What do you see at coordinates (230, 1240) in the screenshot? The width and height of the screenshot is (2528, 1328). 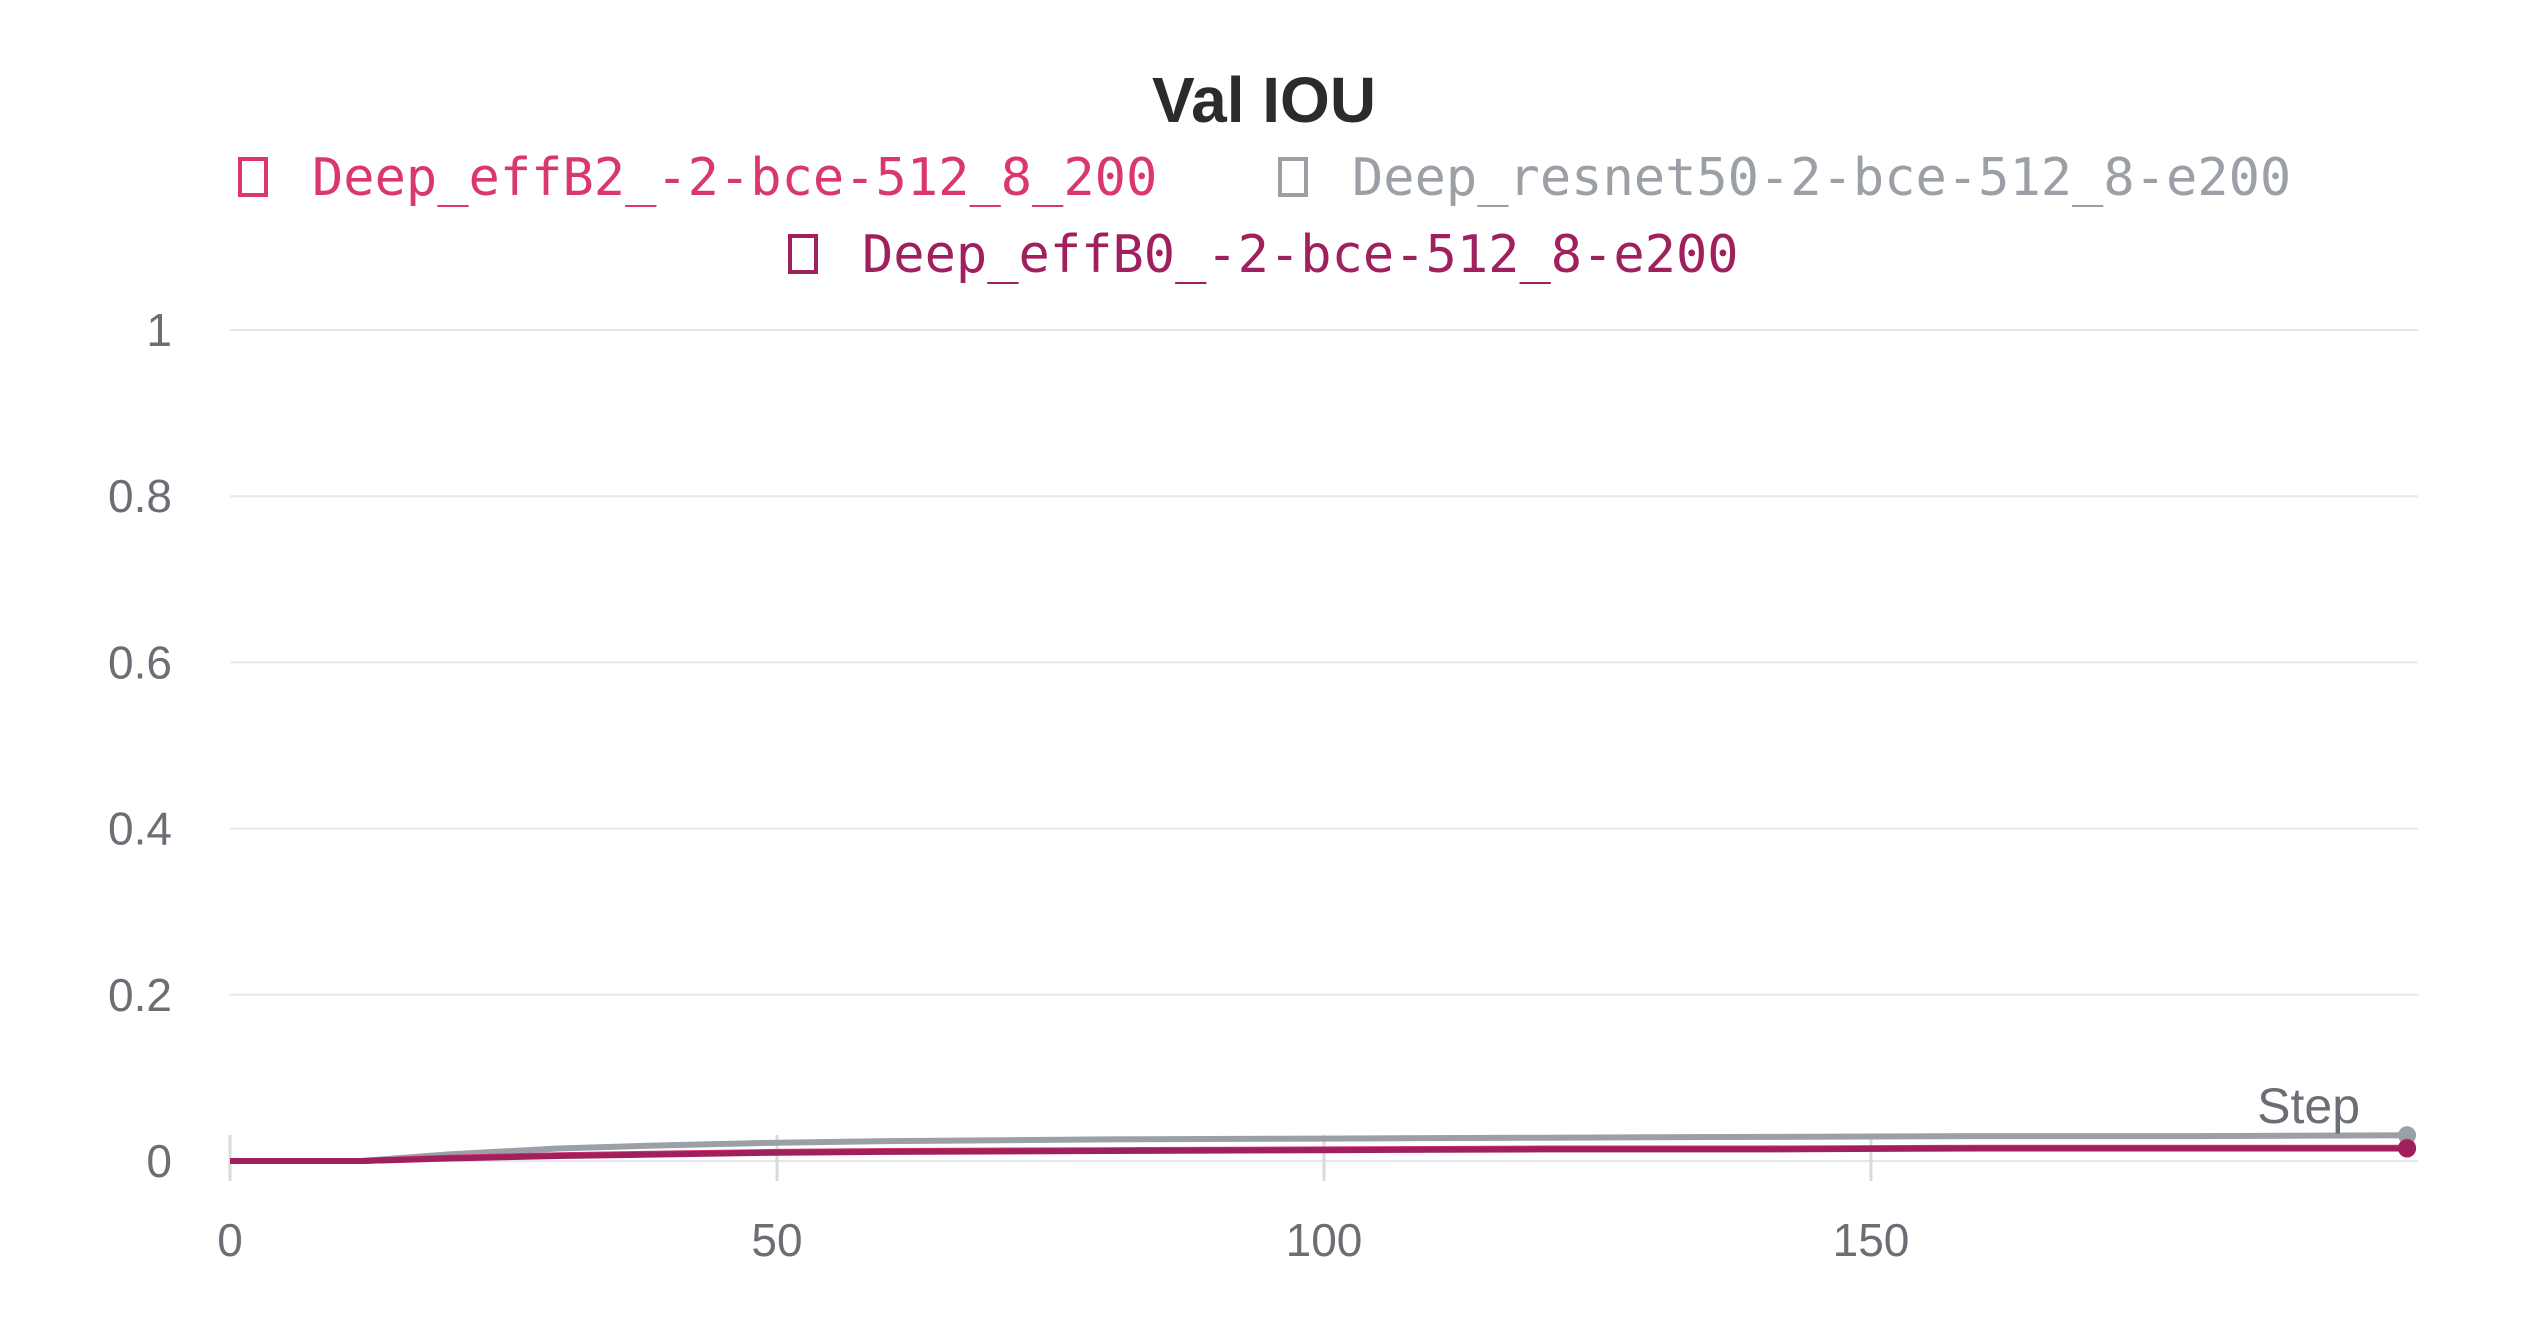 I see `x-tick-label: 0` at bounding box center [230, 1240].